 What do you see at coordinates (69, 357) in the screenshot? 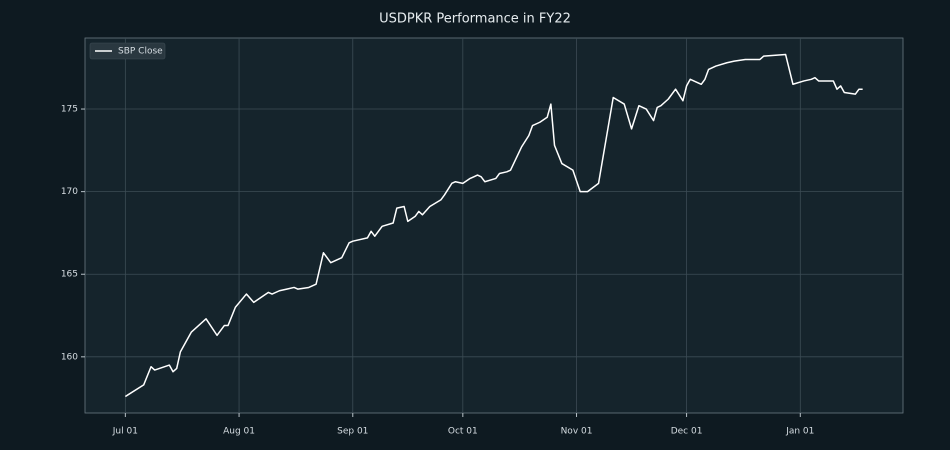
I see `y-tick-label: 160` at bounding box center [69, 357].